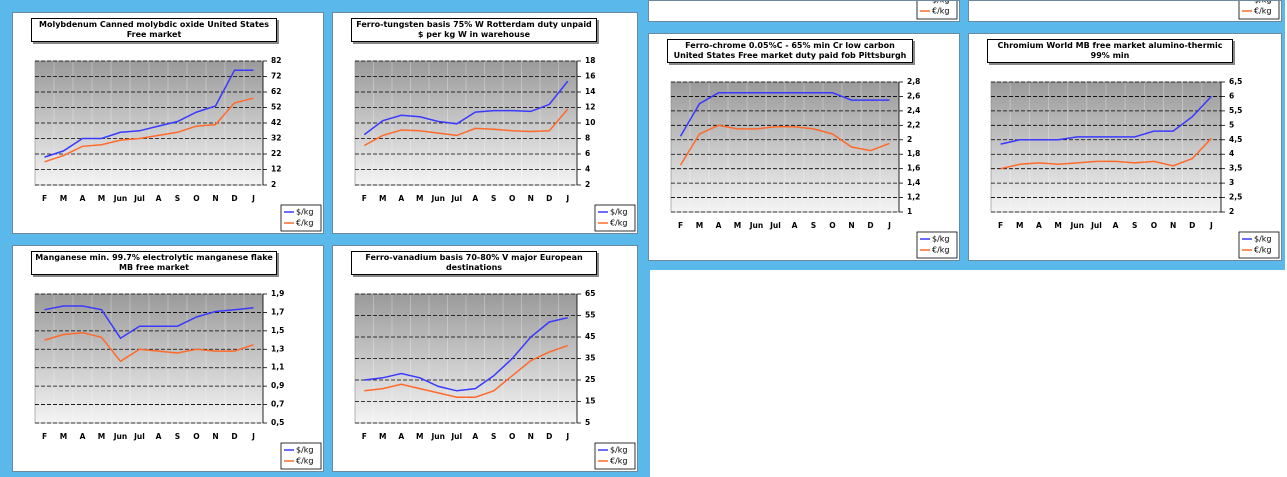 This screenshot has height=477, width=1287. What do you see at coordinates (590, 358) in the screenshot?
I see `y-tick-label: 35` at bounding box center [590, 358].